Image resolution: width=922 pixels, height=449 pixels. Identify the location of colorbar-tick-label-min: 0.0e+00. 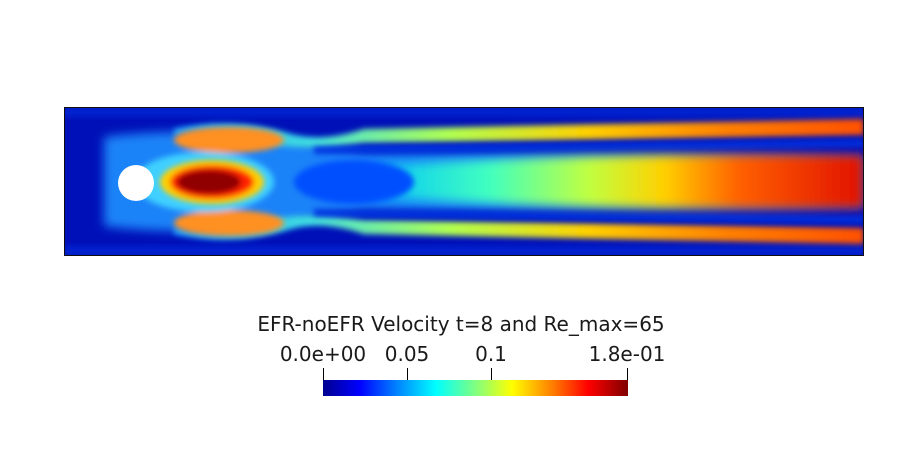
(323, 354).